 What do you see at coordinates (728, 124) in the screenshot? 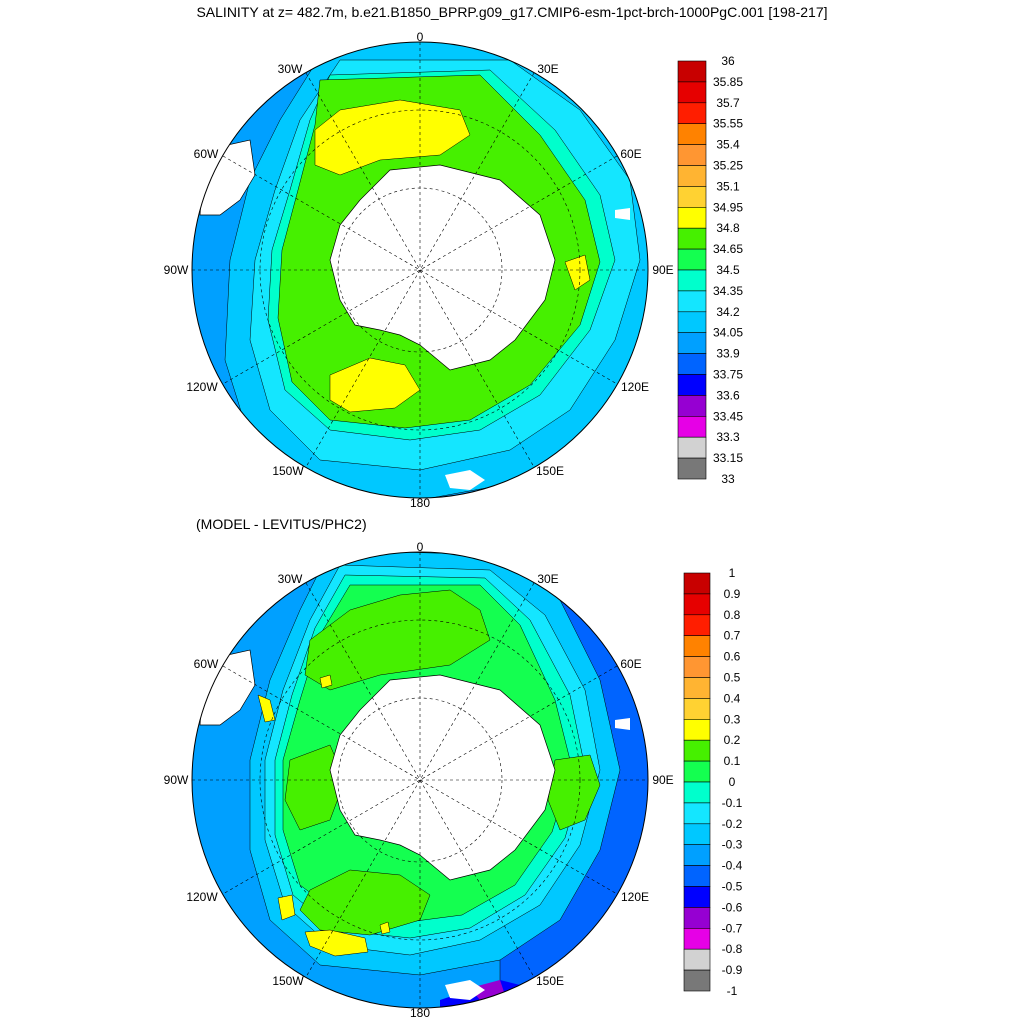
I see `colorbar-tick-label: 35.55` at bounding box center [728, 124].